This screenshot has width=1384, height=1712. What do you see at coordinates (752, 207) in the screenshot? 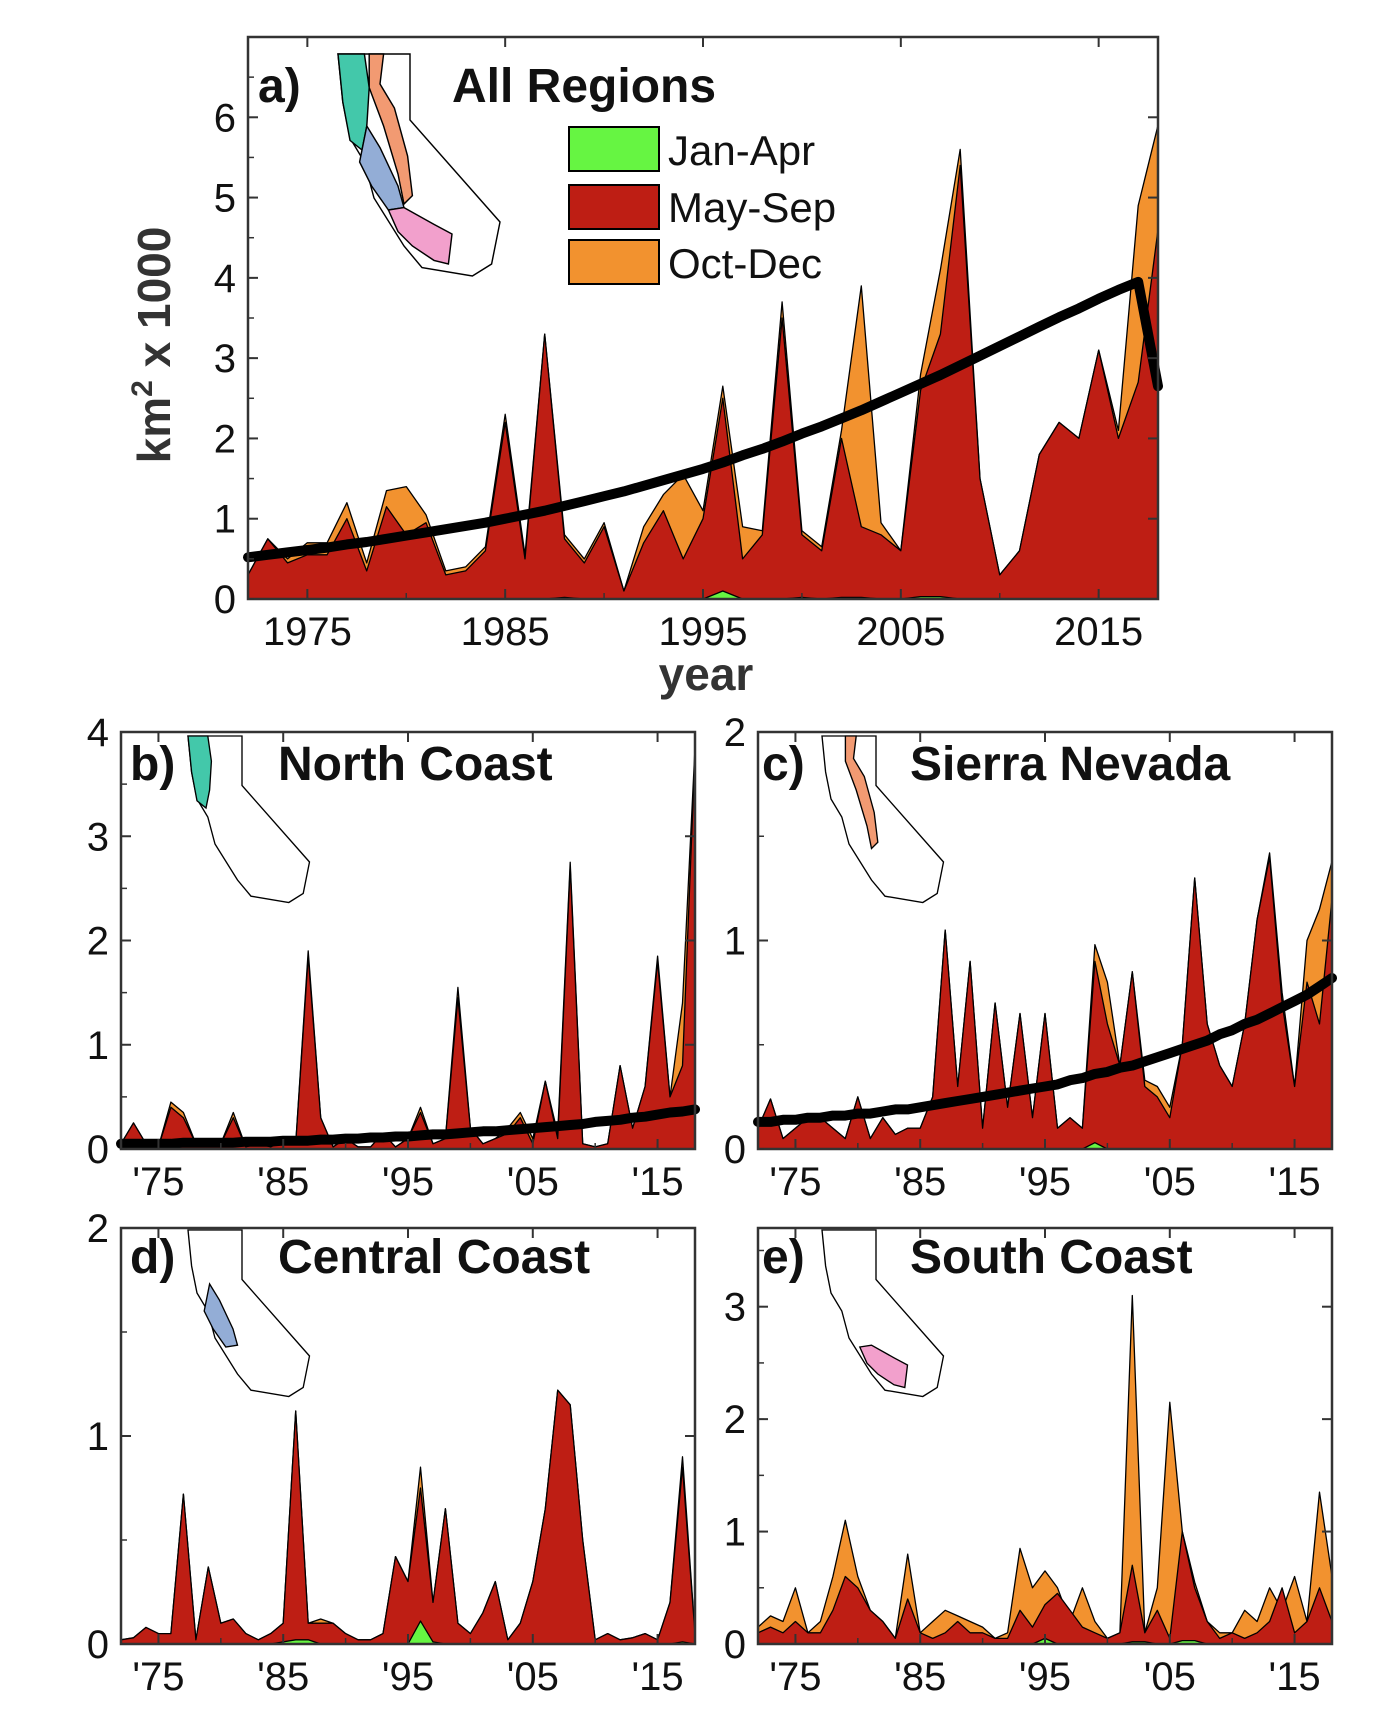
I see `legend-label-may-sep: May-Sep` at bounding box center [752, 207].